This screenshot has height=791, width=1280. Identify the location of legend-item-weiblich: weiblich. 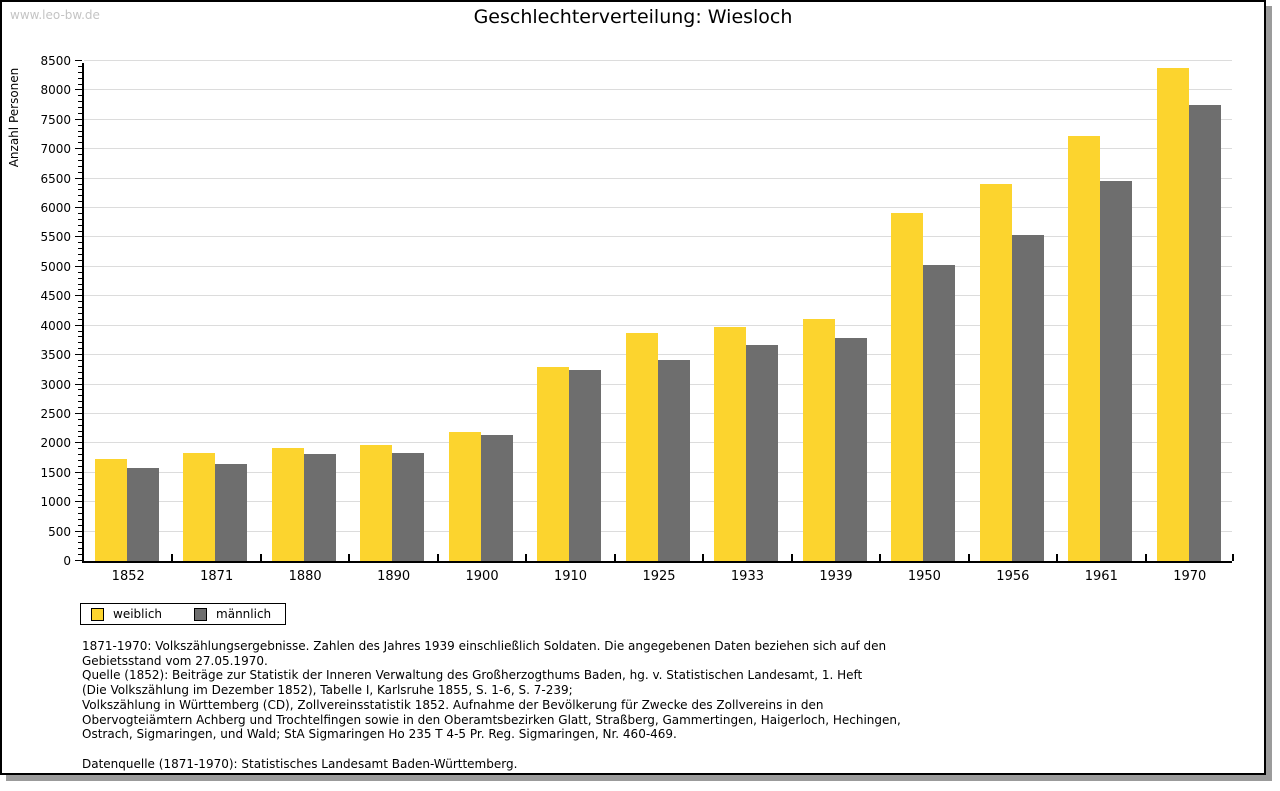
(126, 614).